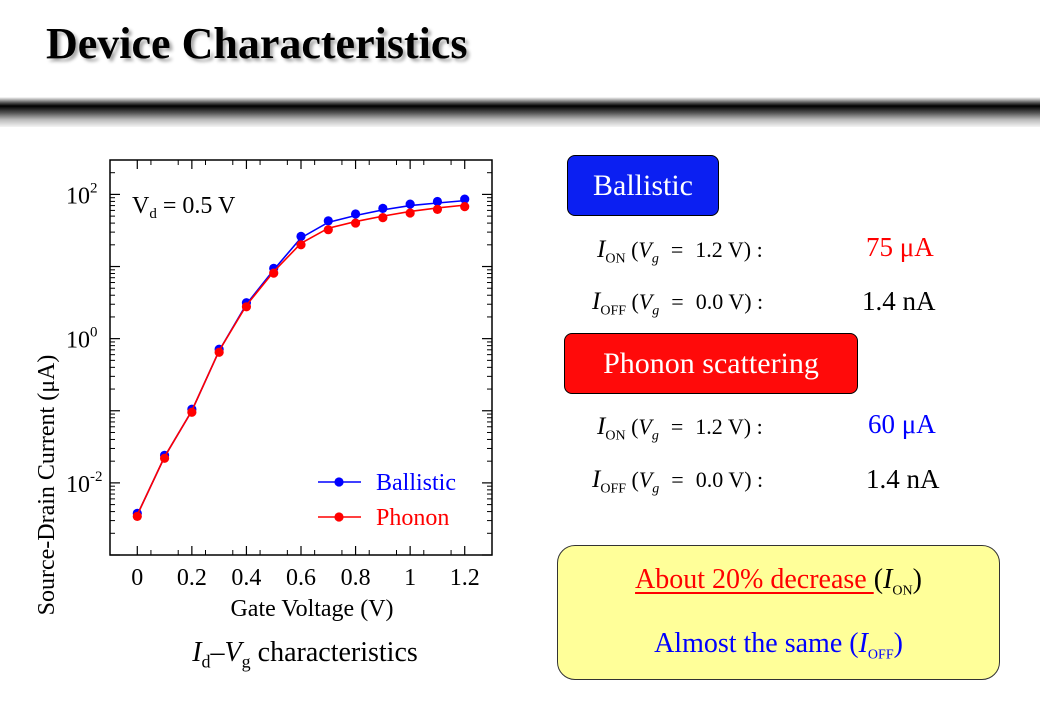 This screenshot has height=720, width=1040. What do you see at coordinates (137, 578) in the screenshot?
I see `x-tick-label: 0` at bounding box center [137, 578].